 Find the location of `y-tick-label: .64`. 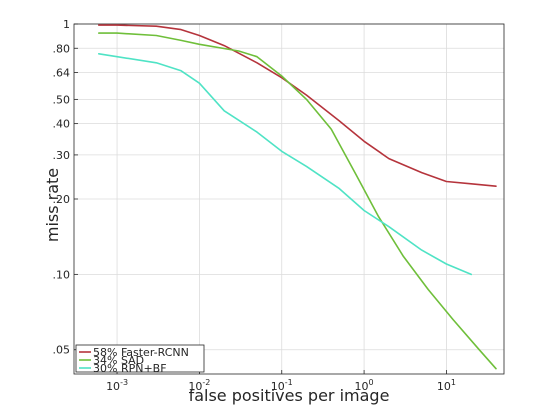

y-tick-label: .64 is located at coordinates (62, 73).